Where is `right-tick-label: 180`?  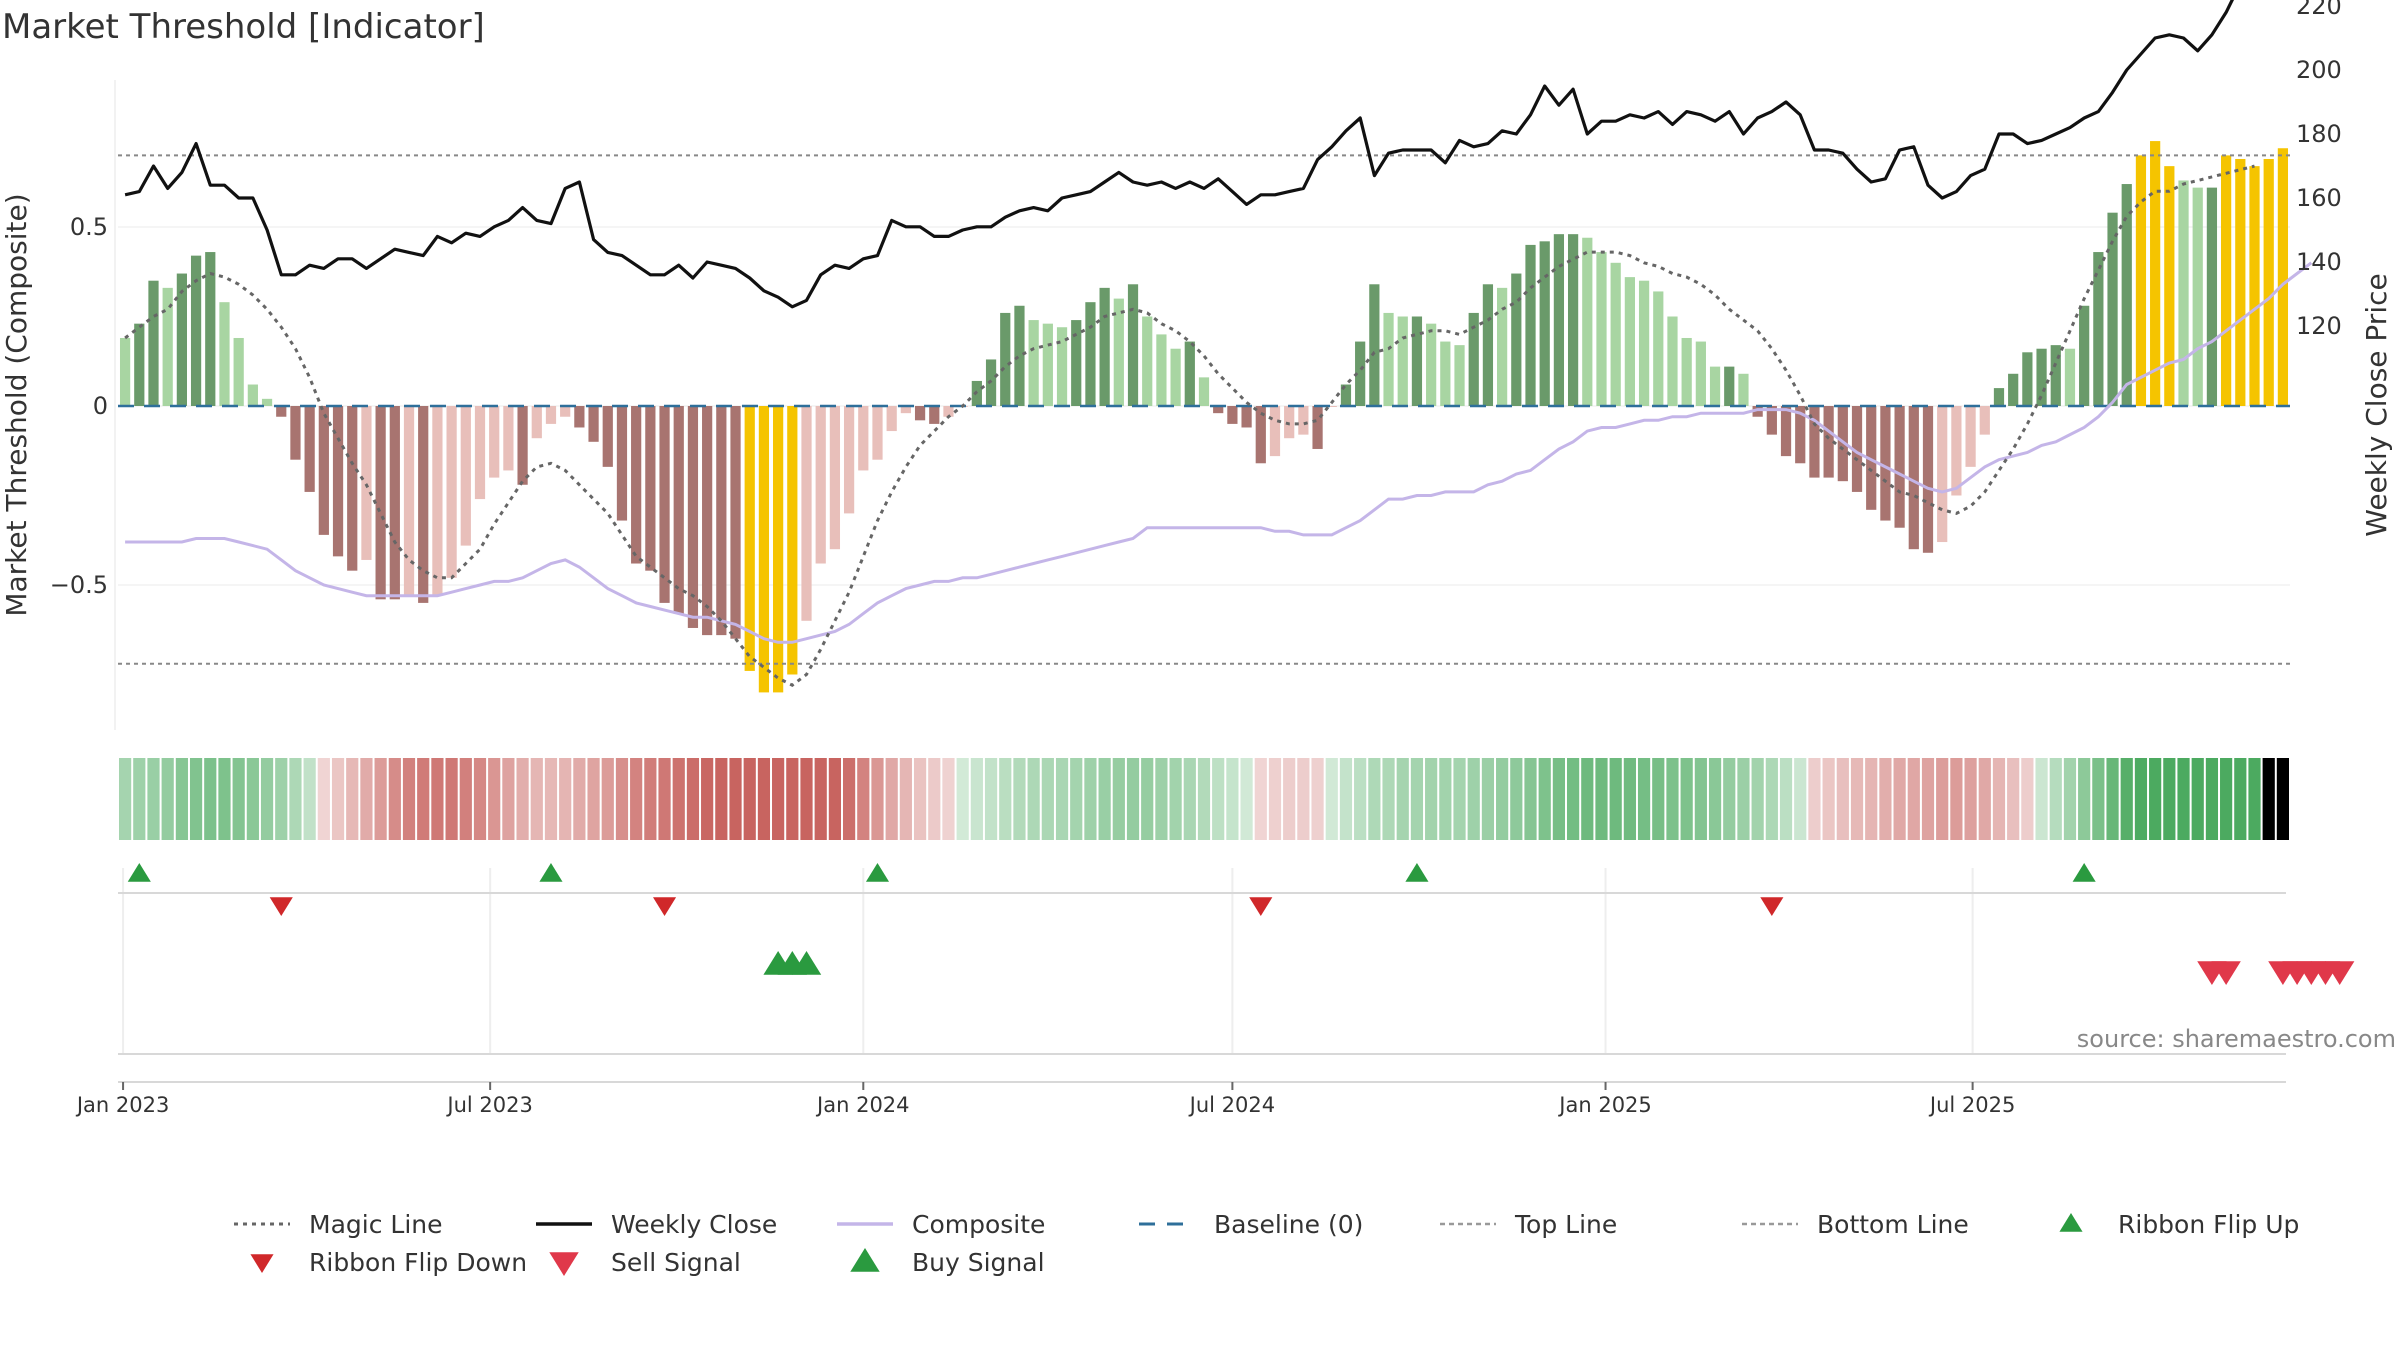
right-tick-label: 180 is located at coordinates (2319, 134).